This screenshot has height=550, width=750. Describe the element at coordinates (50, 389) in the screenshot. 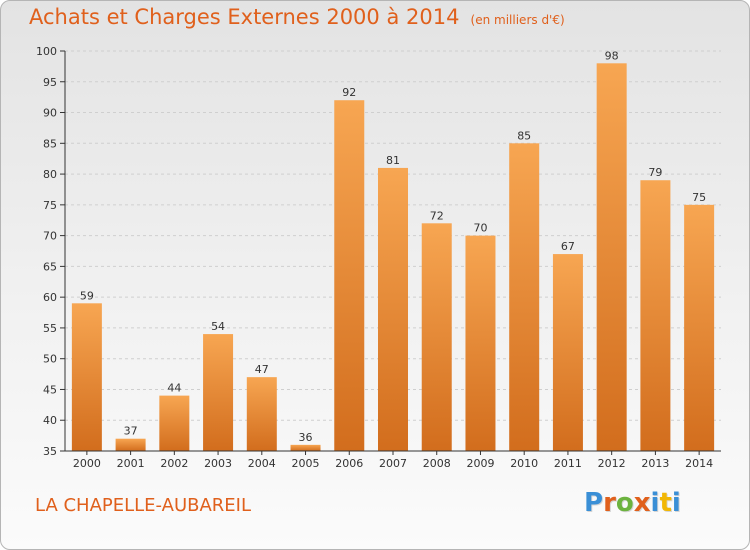

I see `y-tick-label: 45` at that location.